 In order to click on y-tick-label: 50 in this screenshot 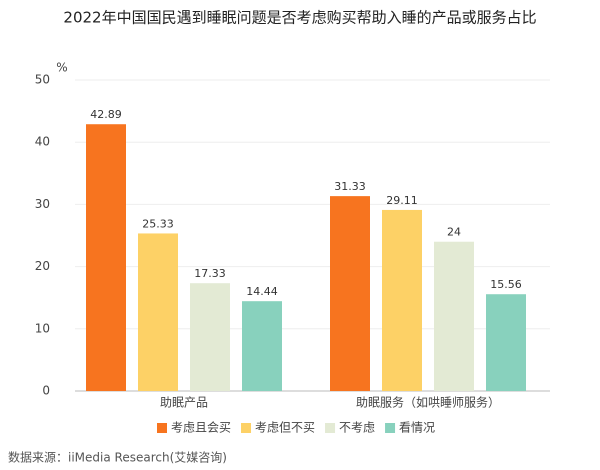, I will do `click(42, 80)`.